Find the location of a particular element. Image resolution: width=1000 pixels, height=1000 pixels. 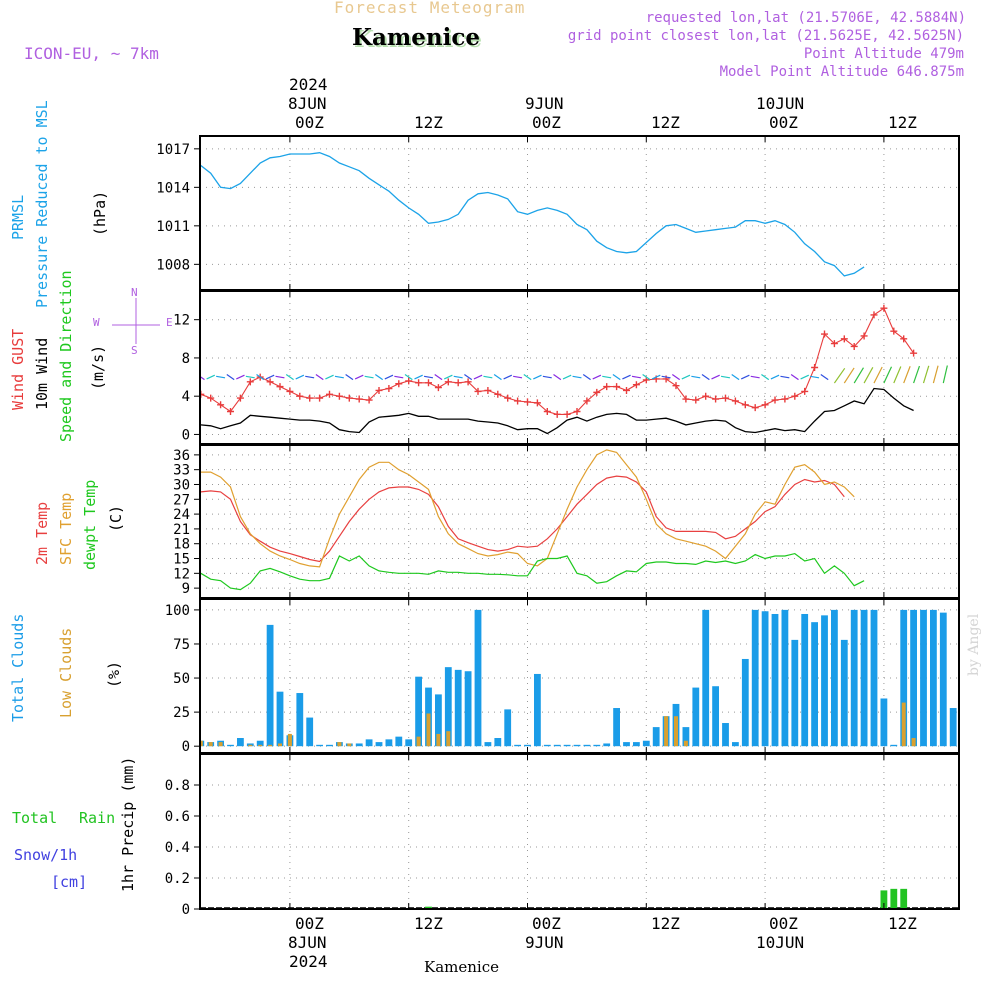

y-tick-label: 21 is located at coordinates (181, 530).